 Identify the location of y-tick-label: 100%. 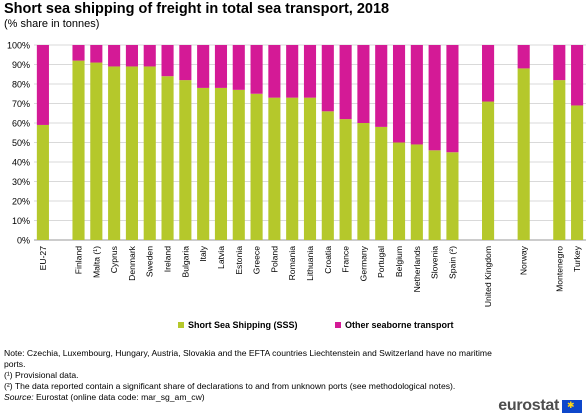
(18, 46).